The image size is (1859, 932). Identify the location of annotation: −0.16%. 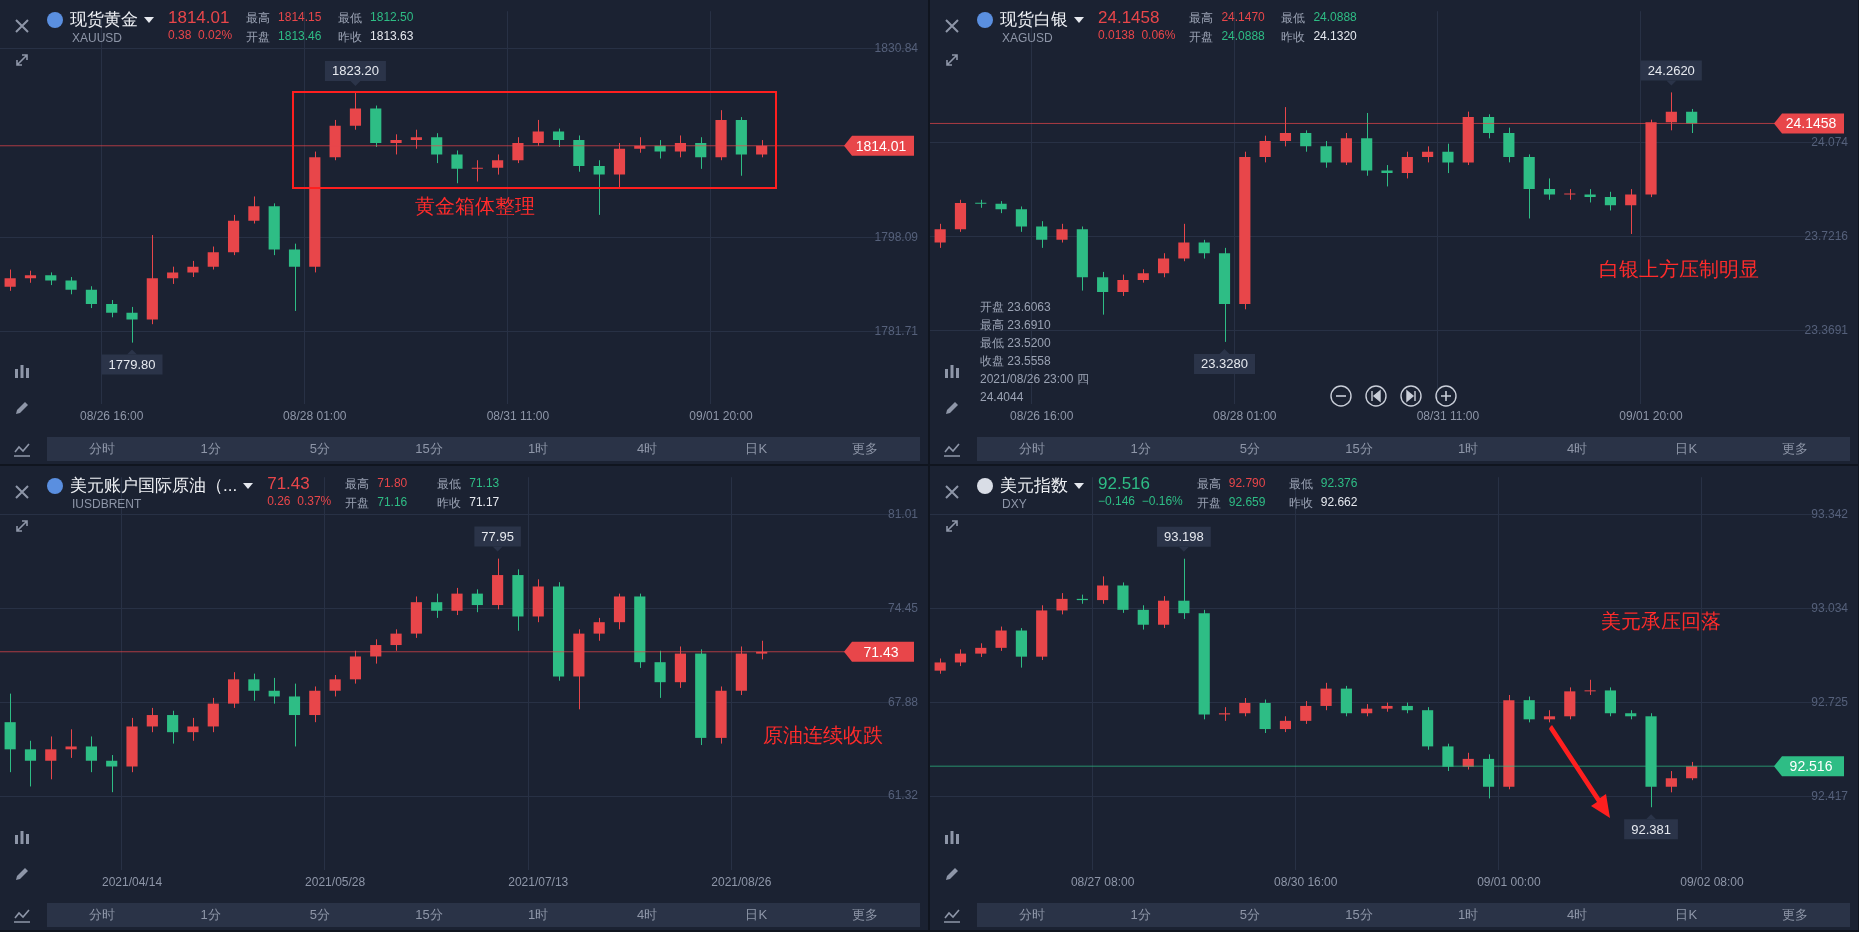
(1162, 501).